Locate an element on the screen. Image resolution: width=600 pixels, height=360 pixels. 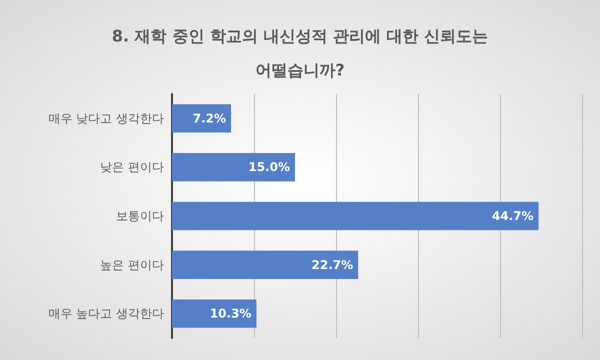
y-tick-label: 매우 낮다고 생각한다 is located at coordinates (106, 118).